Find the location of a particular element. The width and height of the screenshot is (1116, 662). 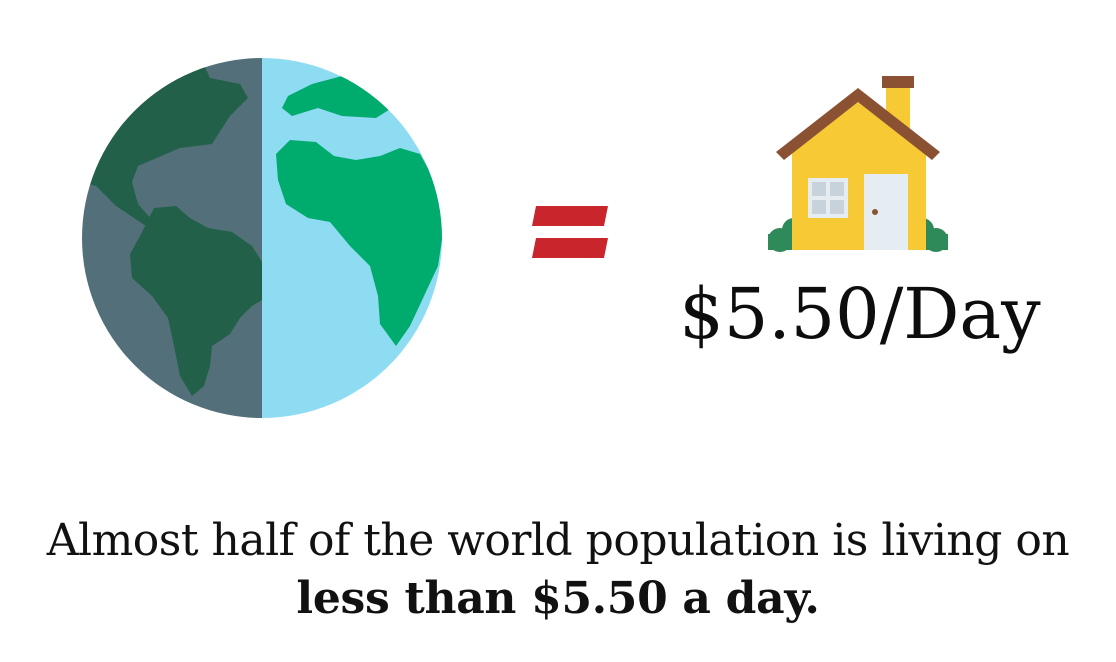

price-label: $5.50/Day is located at coordinates (860, 314).